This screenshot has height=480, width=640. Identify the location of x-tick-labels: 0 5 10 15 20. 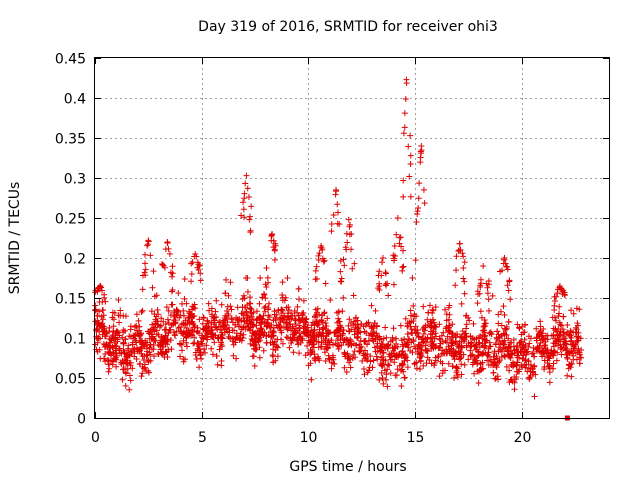
(311, 438).